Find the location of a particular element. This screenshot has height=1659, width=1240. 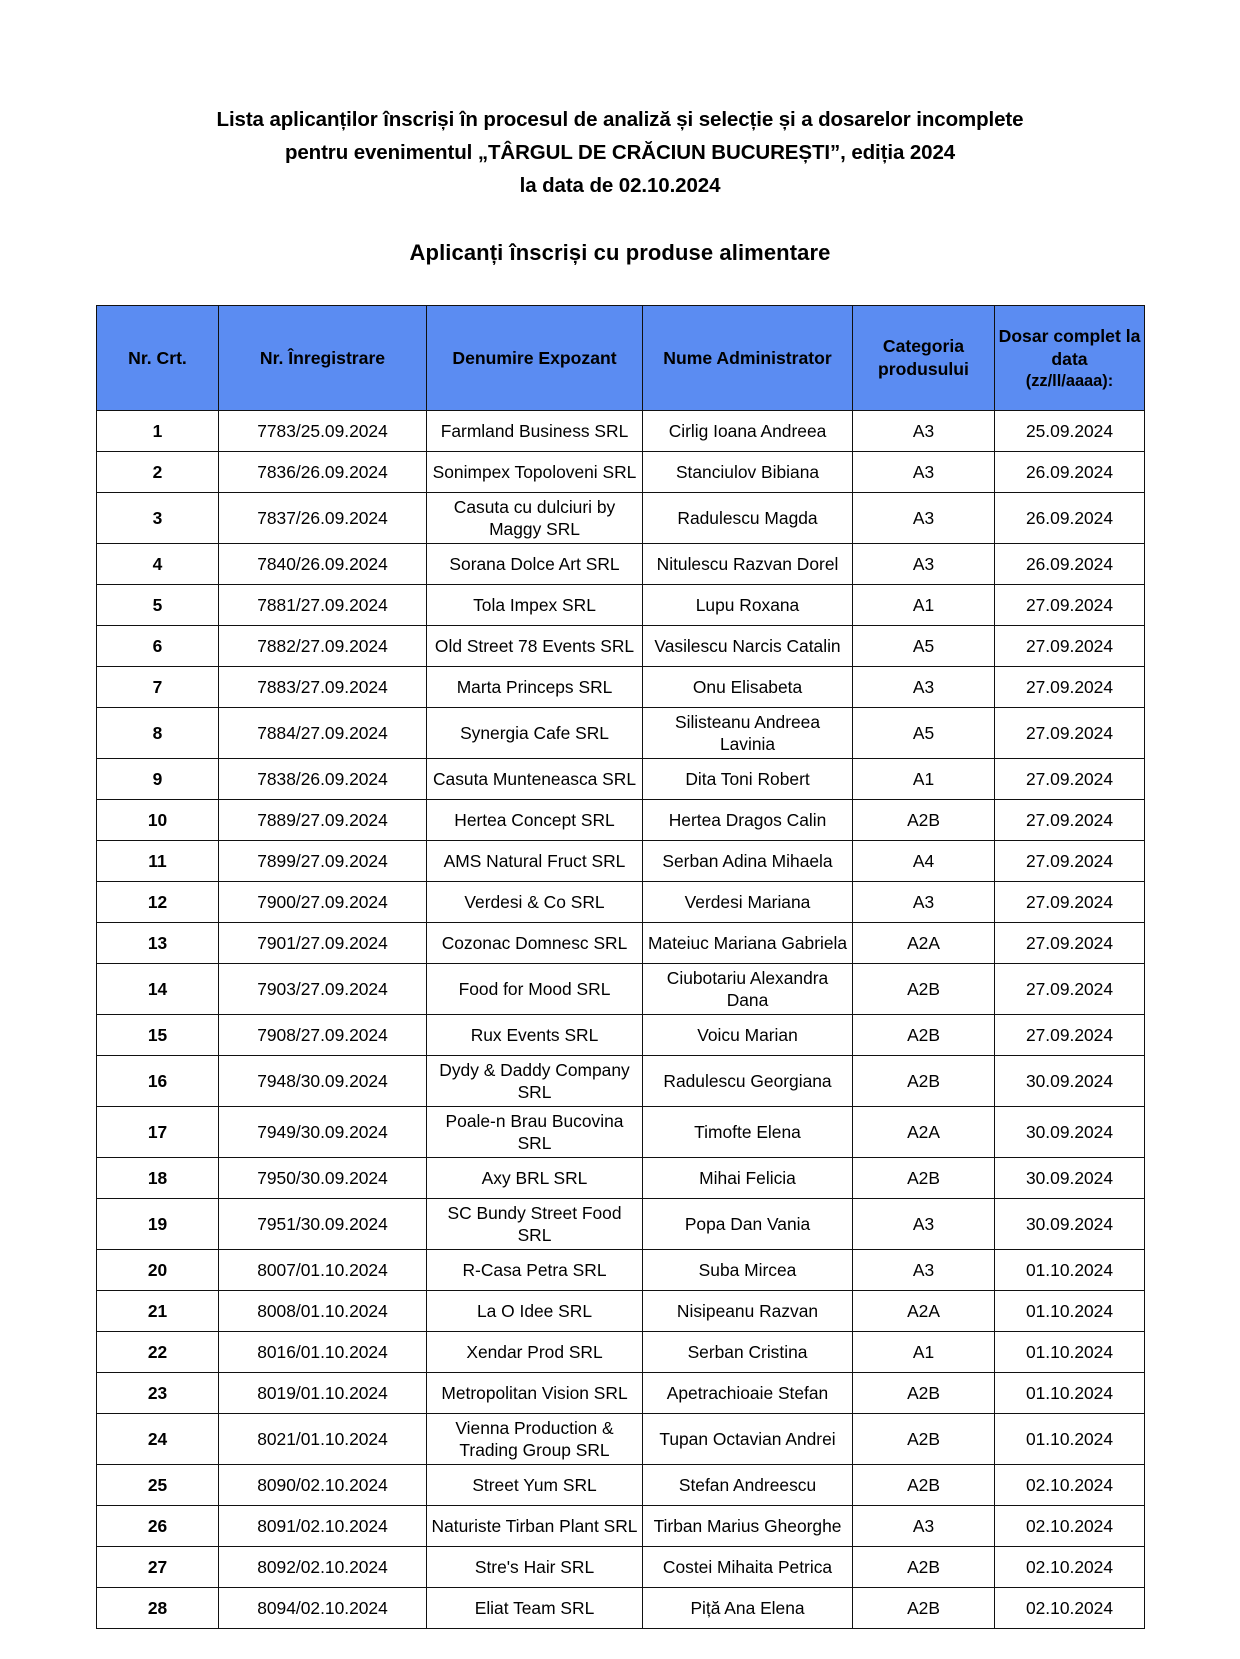

cell-denumire-expozant: Casuta cu dulciuri by Maggy SRL is located at coordinates (534, 518).